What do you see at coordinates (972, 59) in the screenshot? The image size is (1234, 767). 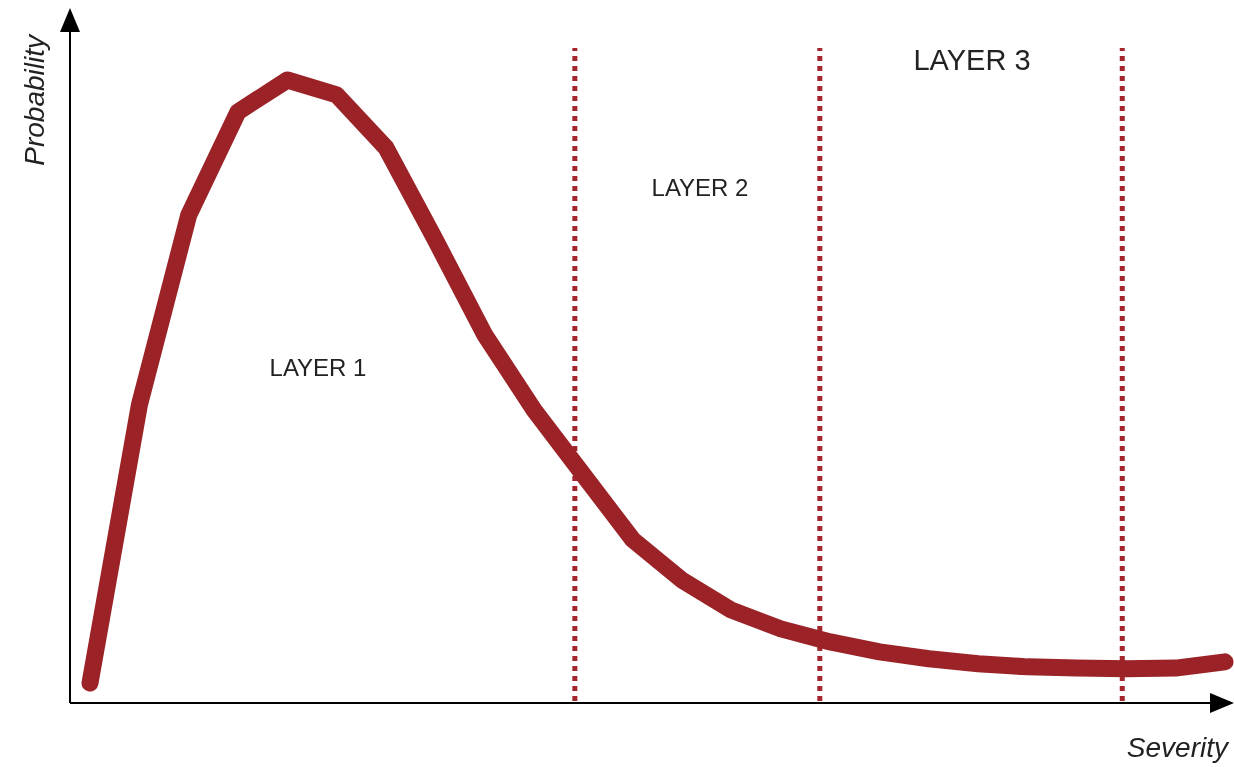 I see `text: LAYER 3` at bounding box center [972, 59].